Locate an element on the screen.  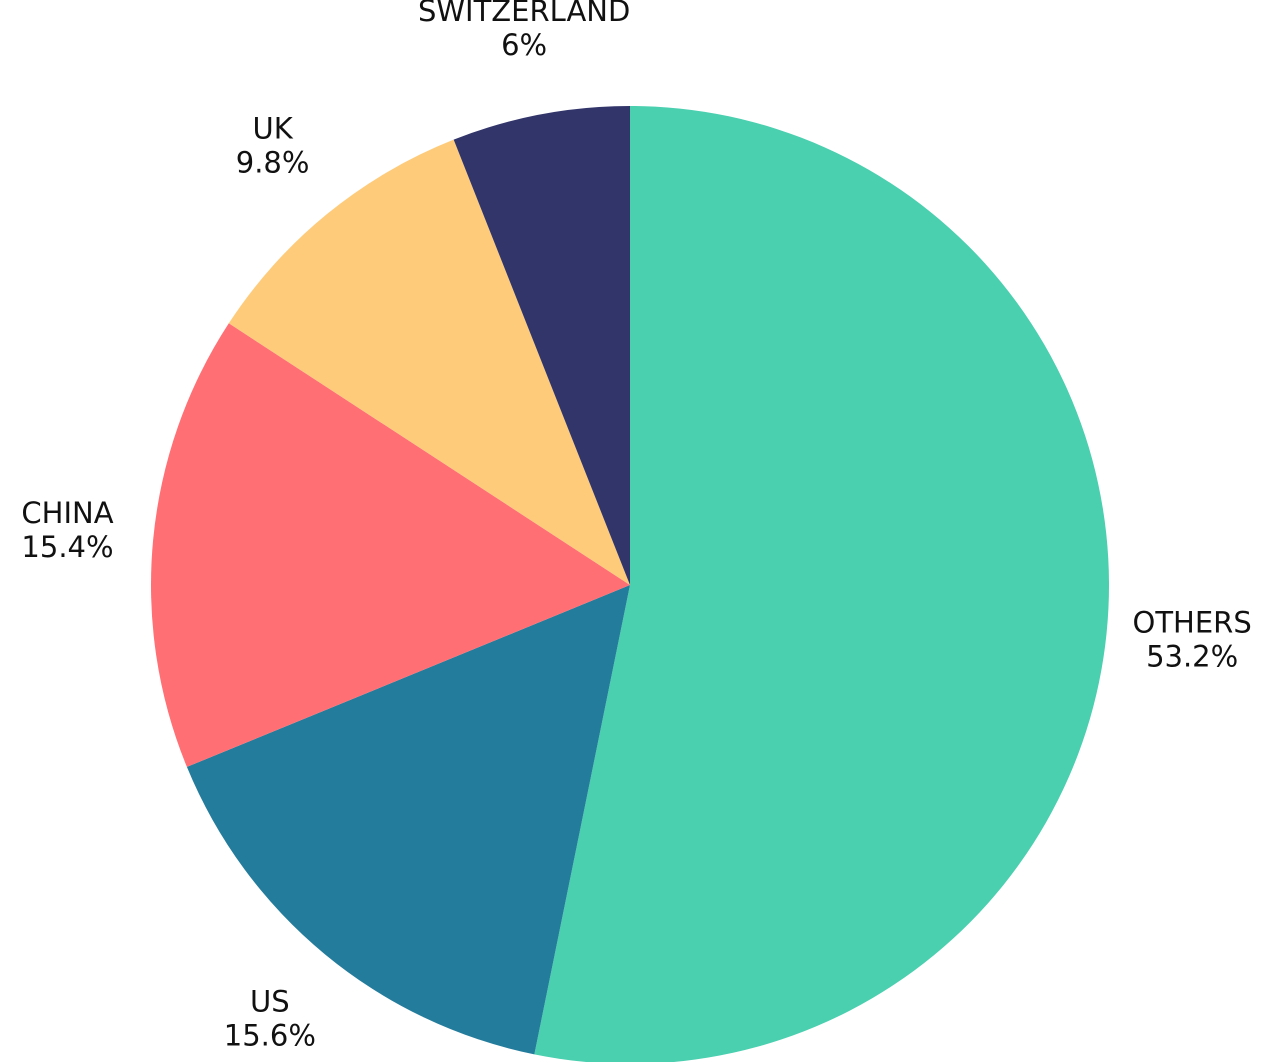
slice-value: 15.4% is located at coordinates (67, 547).